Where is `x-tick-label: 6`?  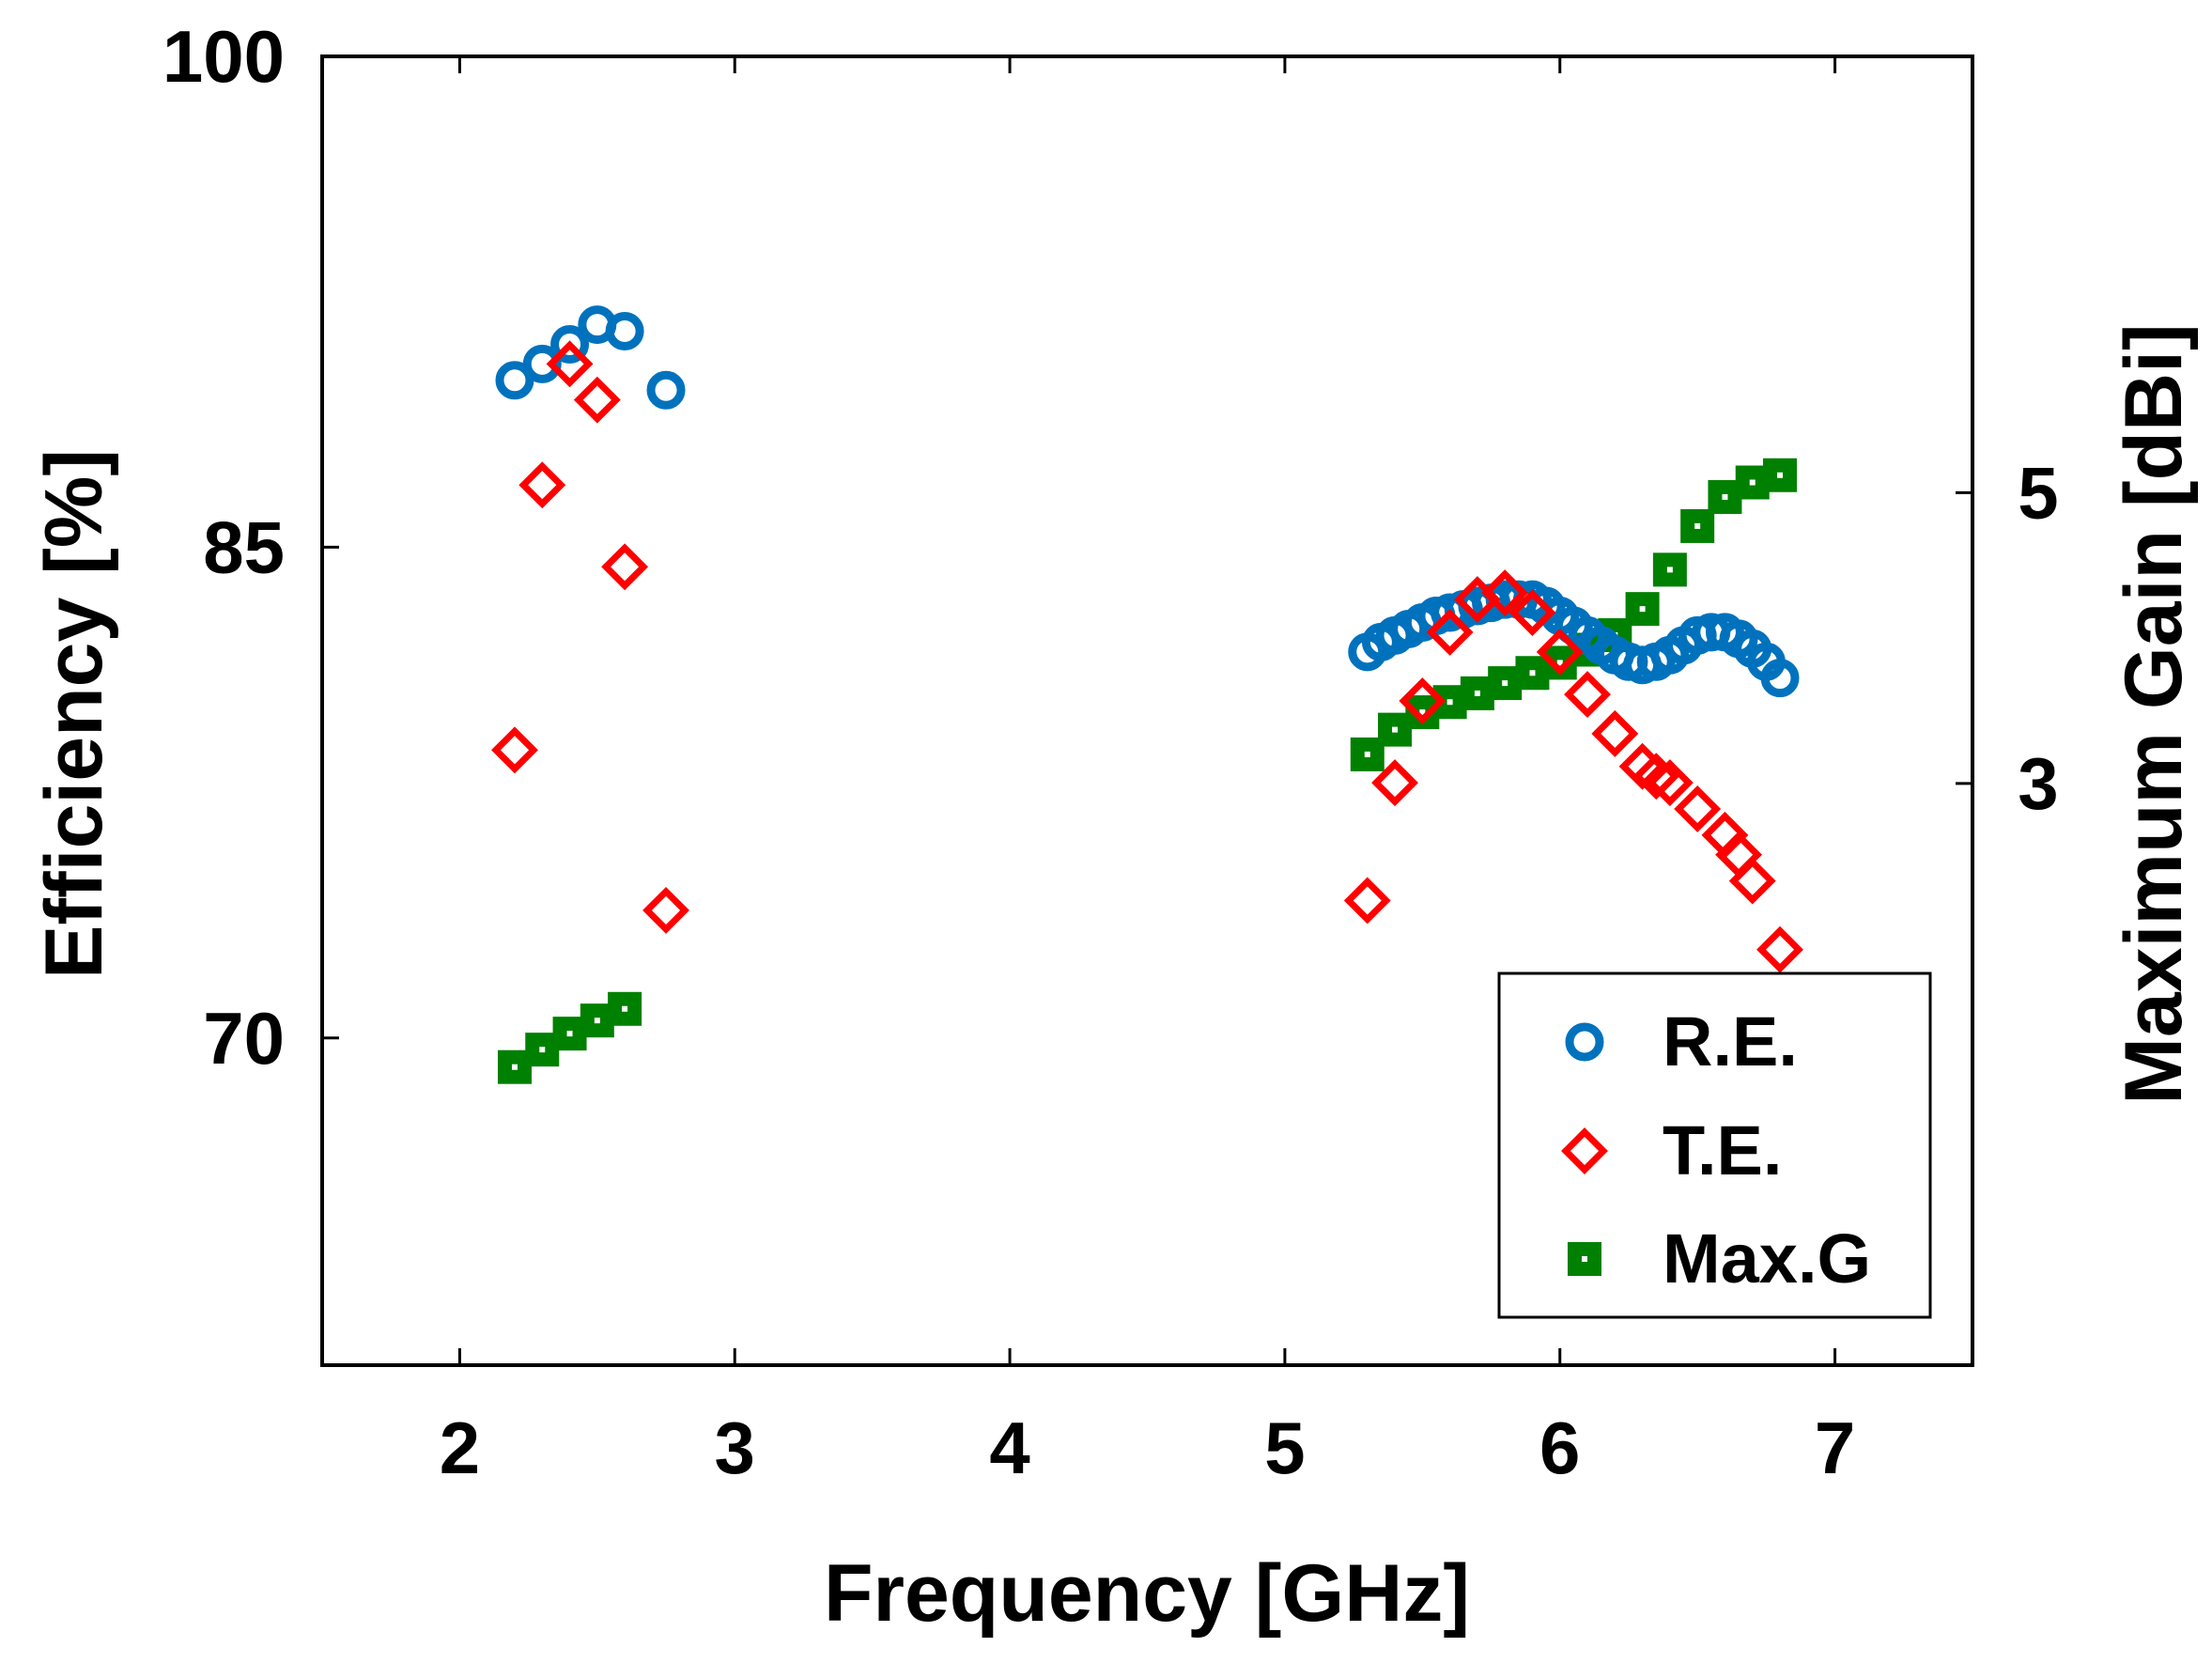
x-tick-label: 6 is located at coordinates (1560, 1448).